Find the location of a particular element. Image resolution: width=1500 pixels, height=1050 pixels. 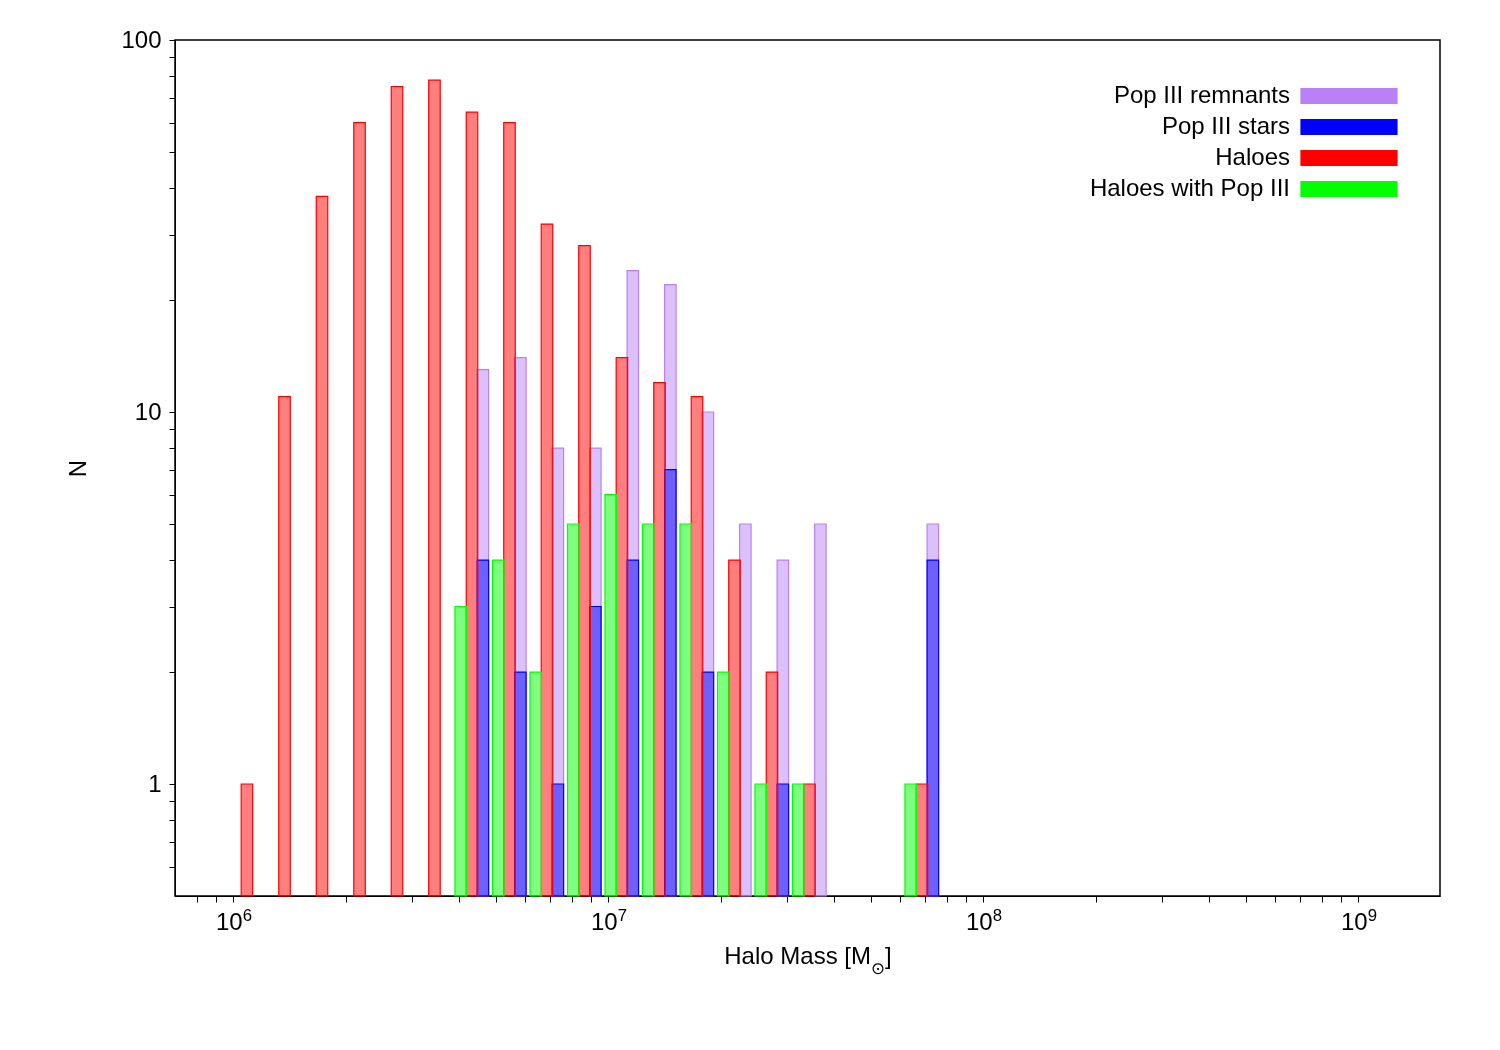

legend-label: Haloes is located at coordinates (1252, 156).